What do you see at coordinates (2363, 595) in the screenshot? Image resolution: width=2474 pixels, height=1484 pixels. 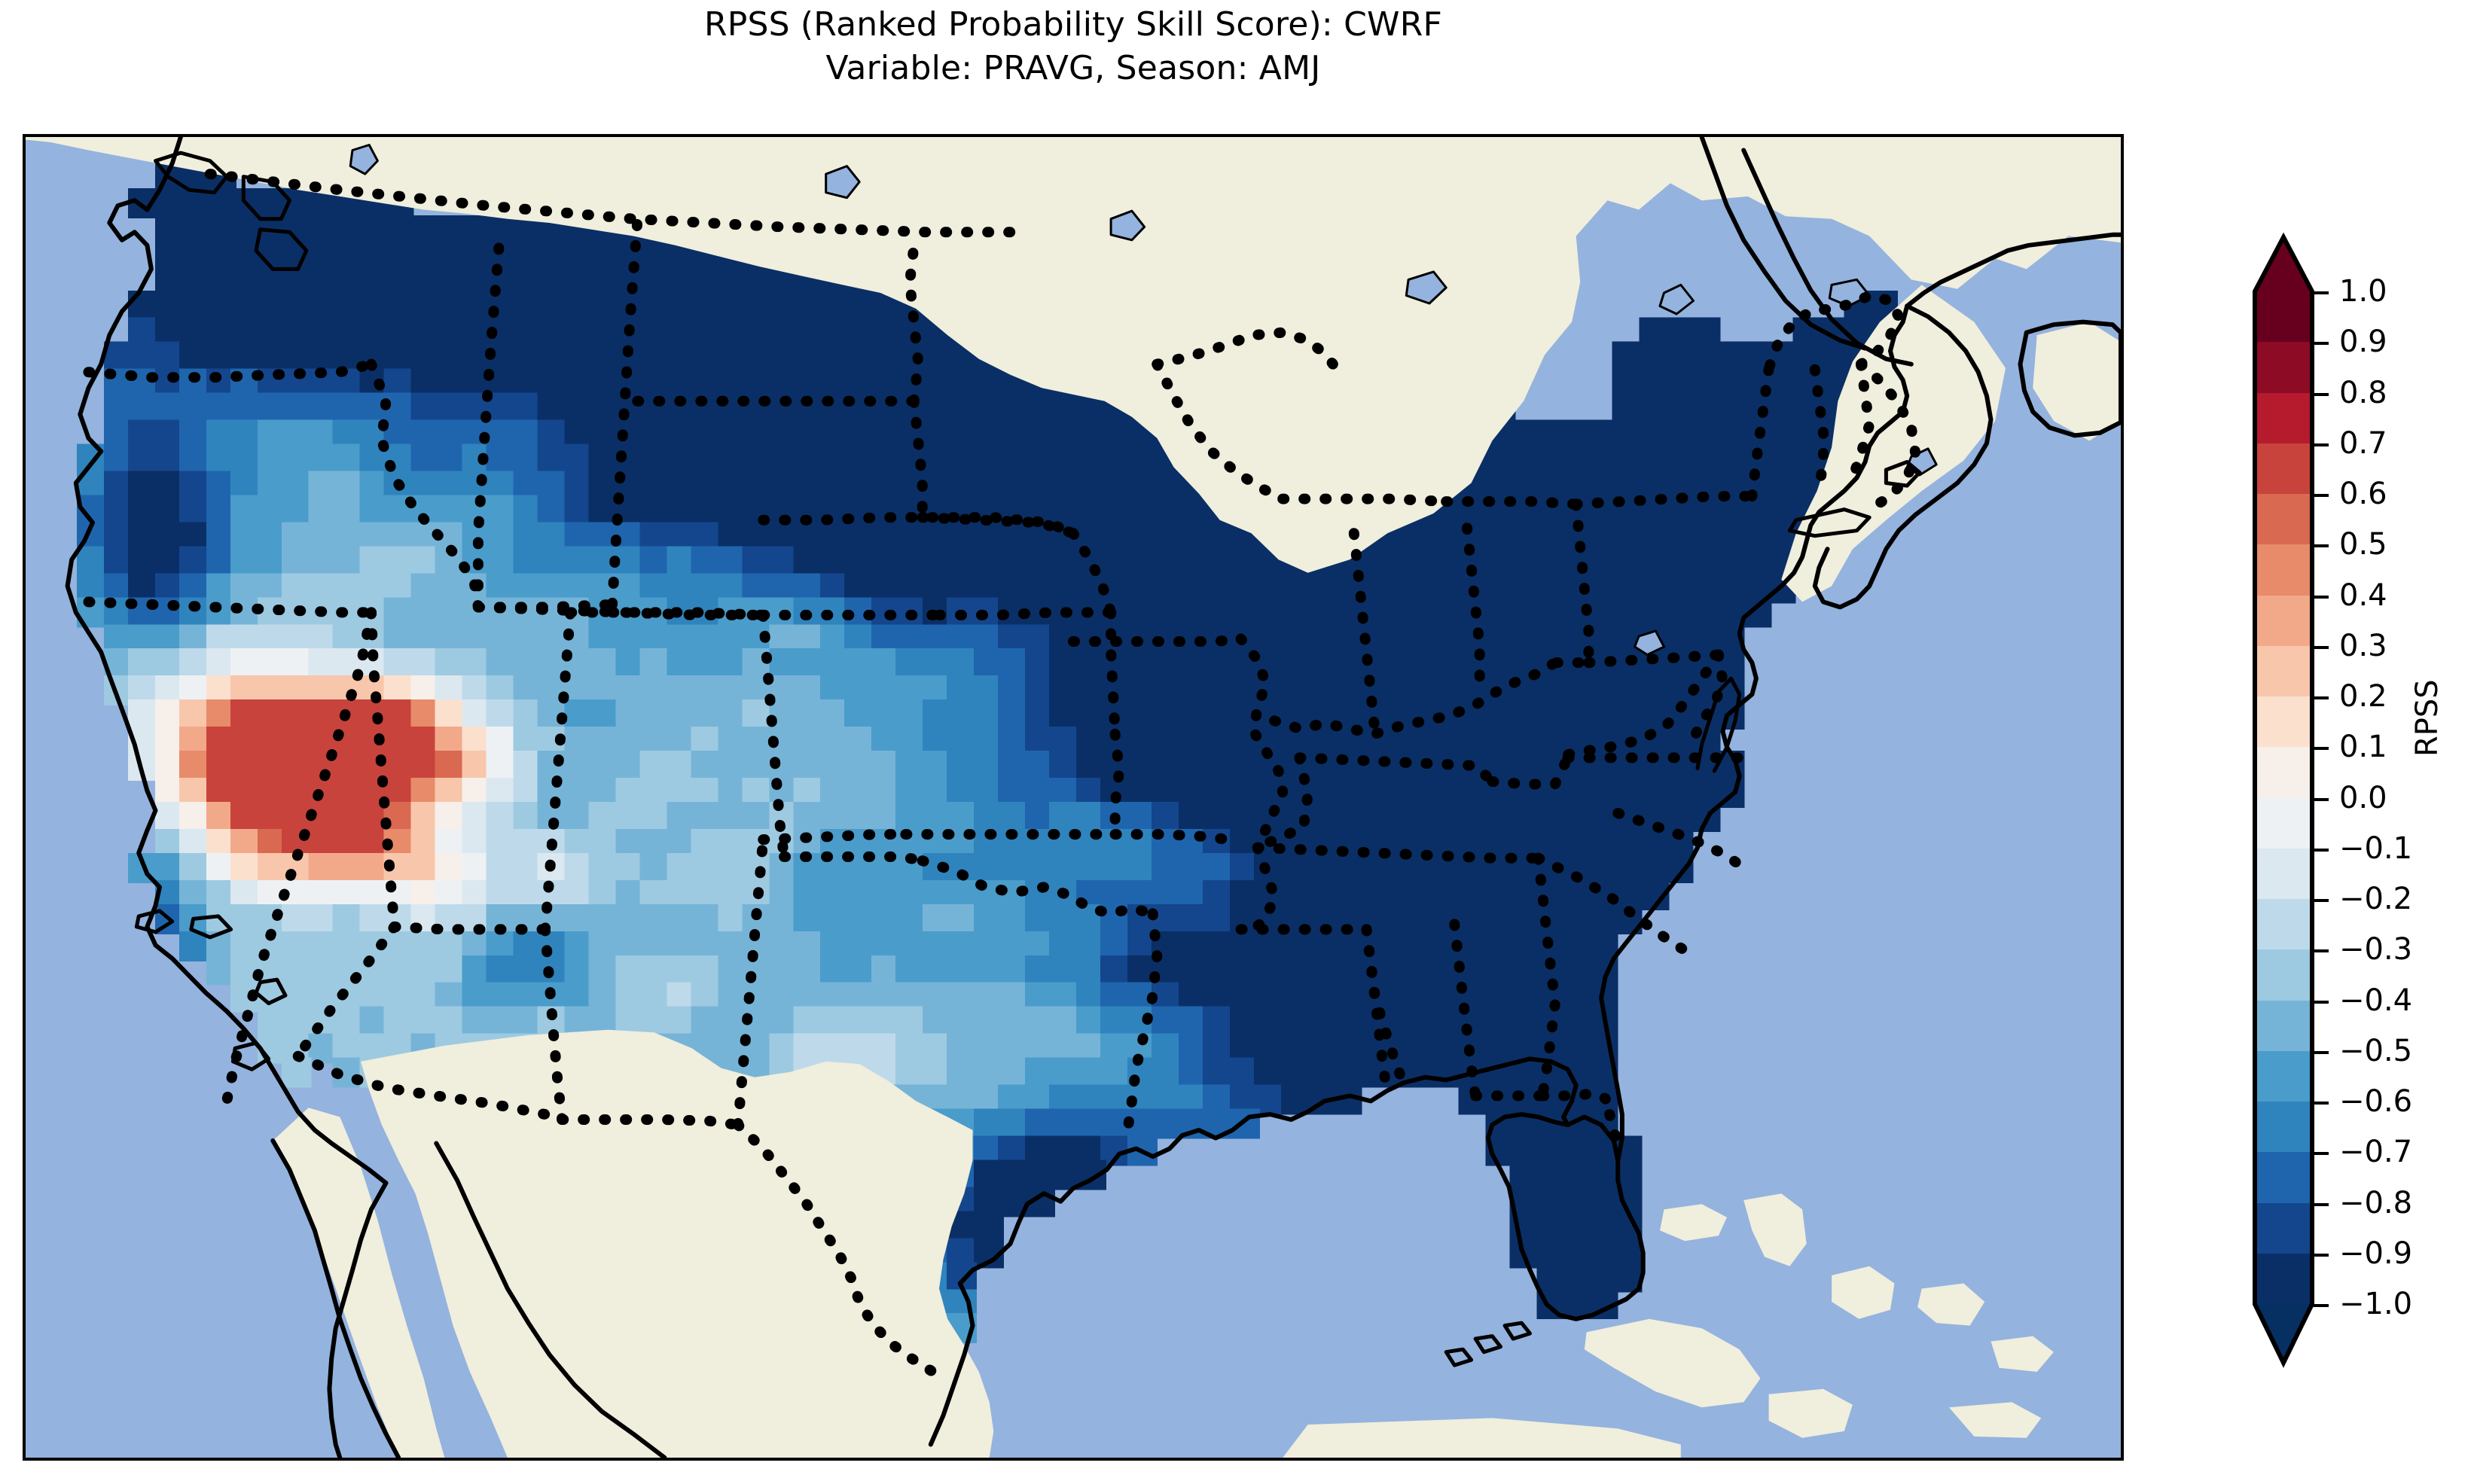 I see `colorbar-tick-label: 0.4` at bounding box center [2363, 595].